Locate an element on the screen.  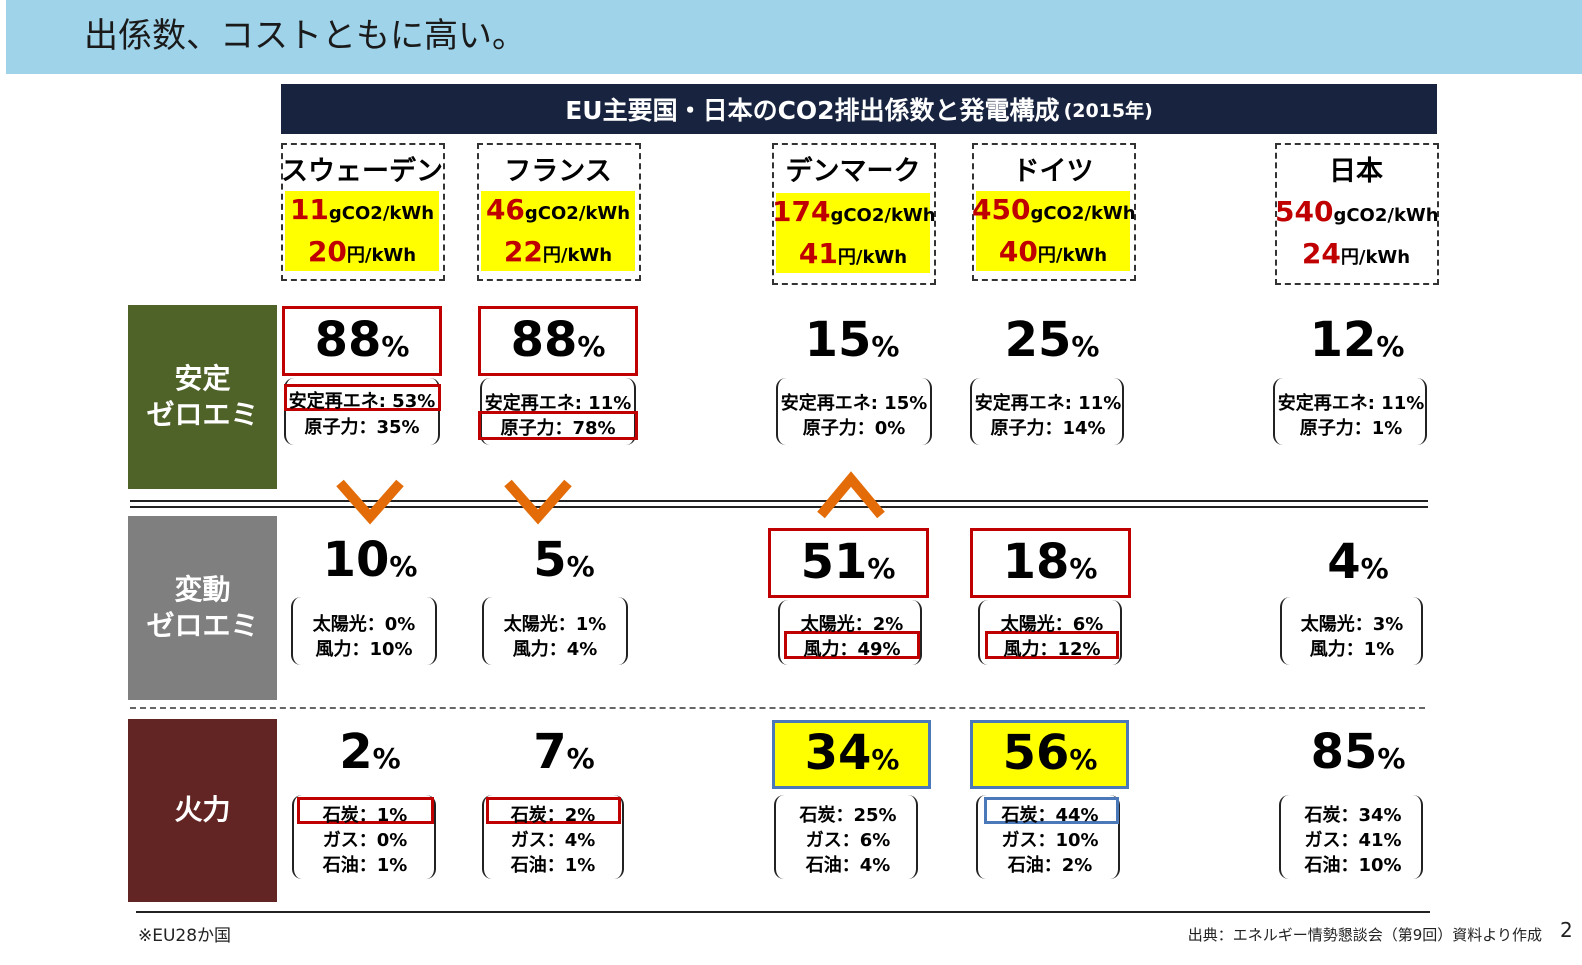
footer-rule is located at coordinates (783, 912).